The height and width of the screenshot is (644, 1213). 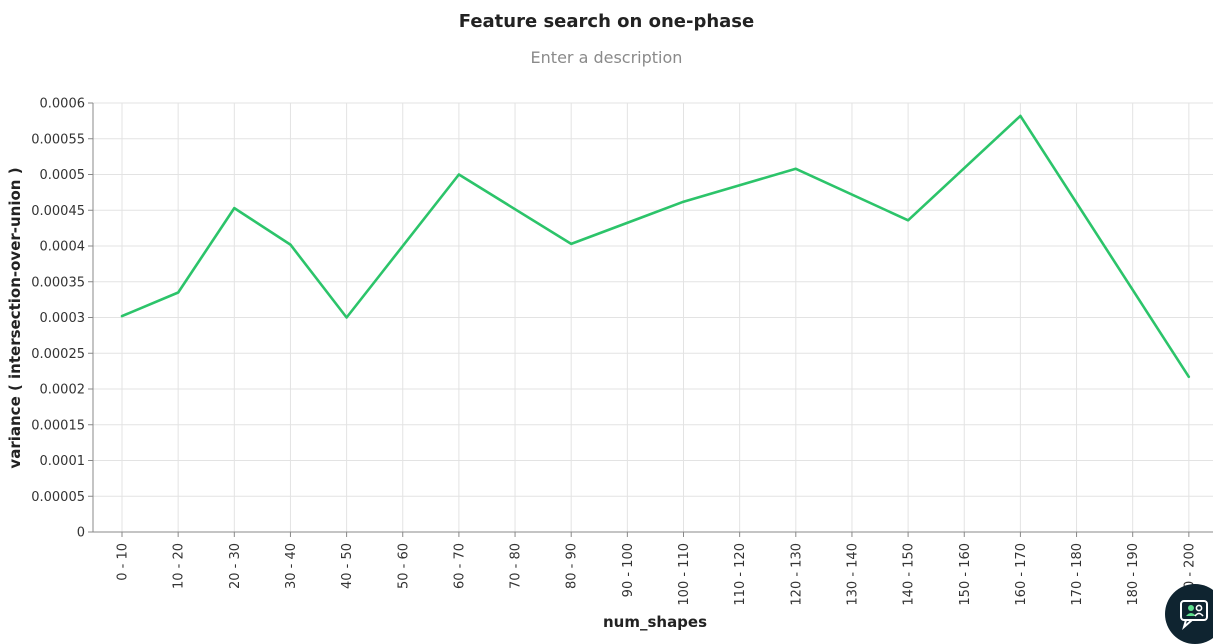 What do you see at coordinates (740, 574) in the screenshot?
I see `x-tick-label: 110 - 120` at bounding box center [740, 574].